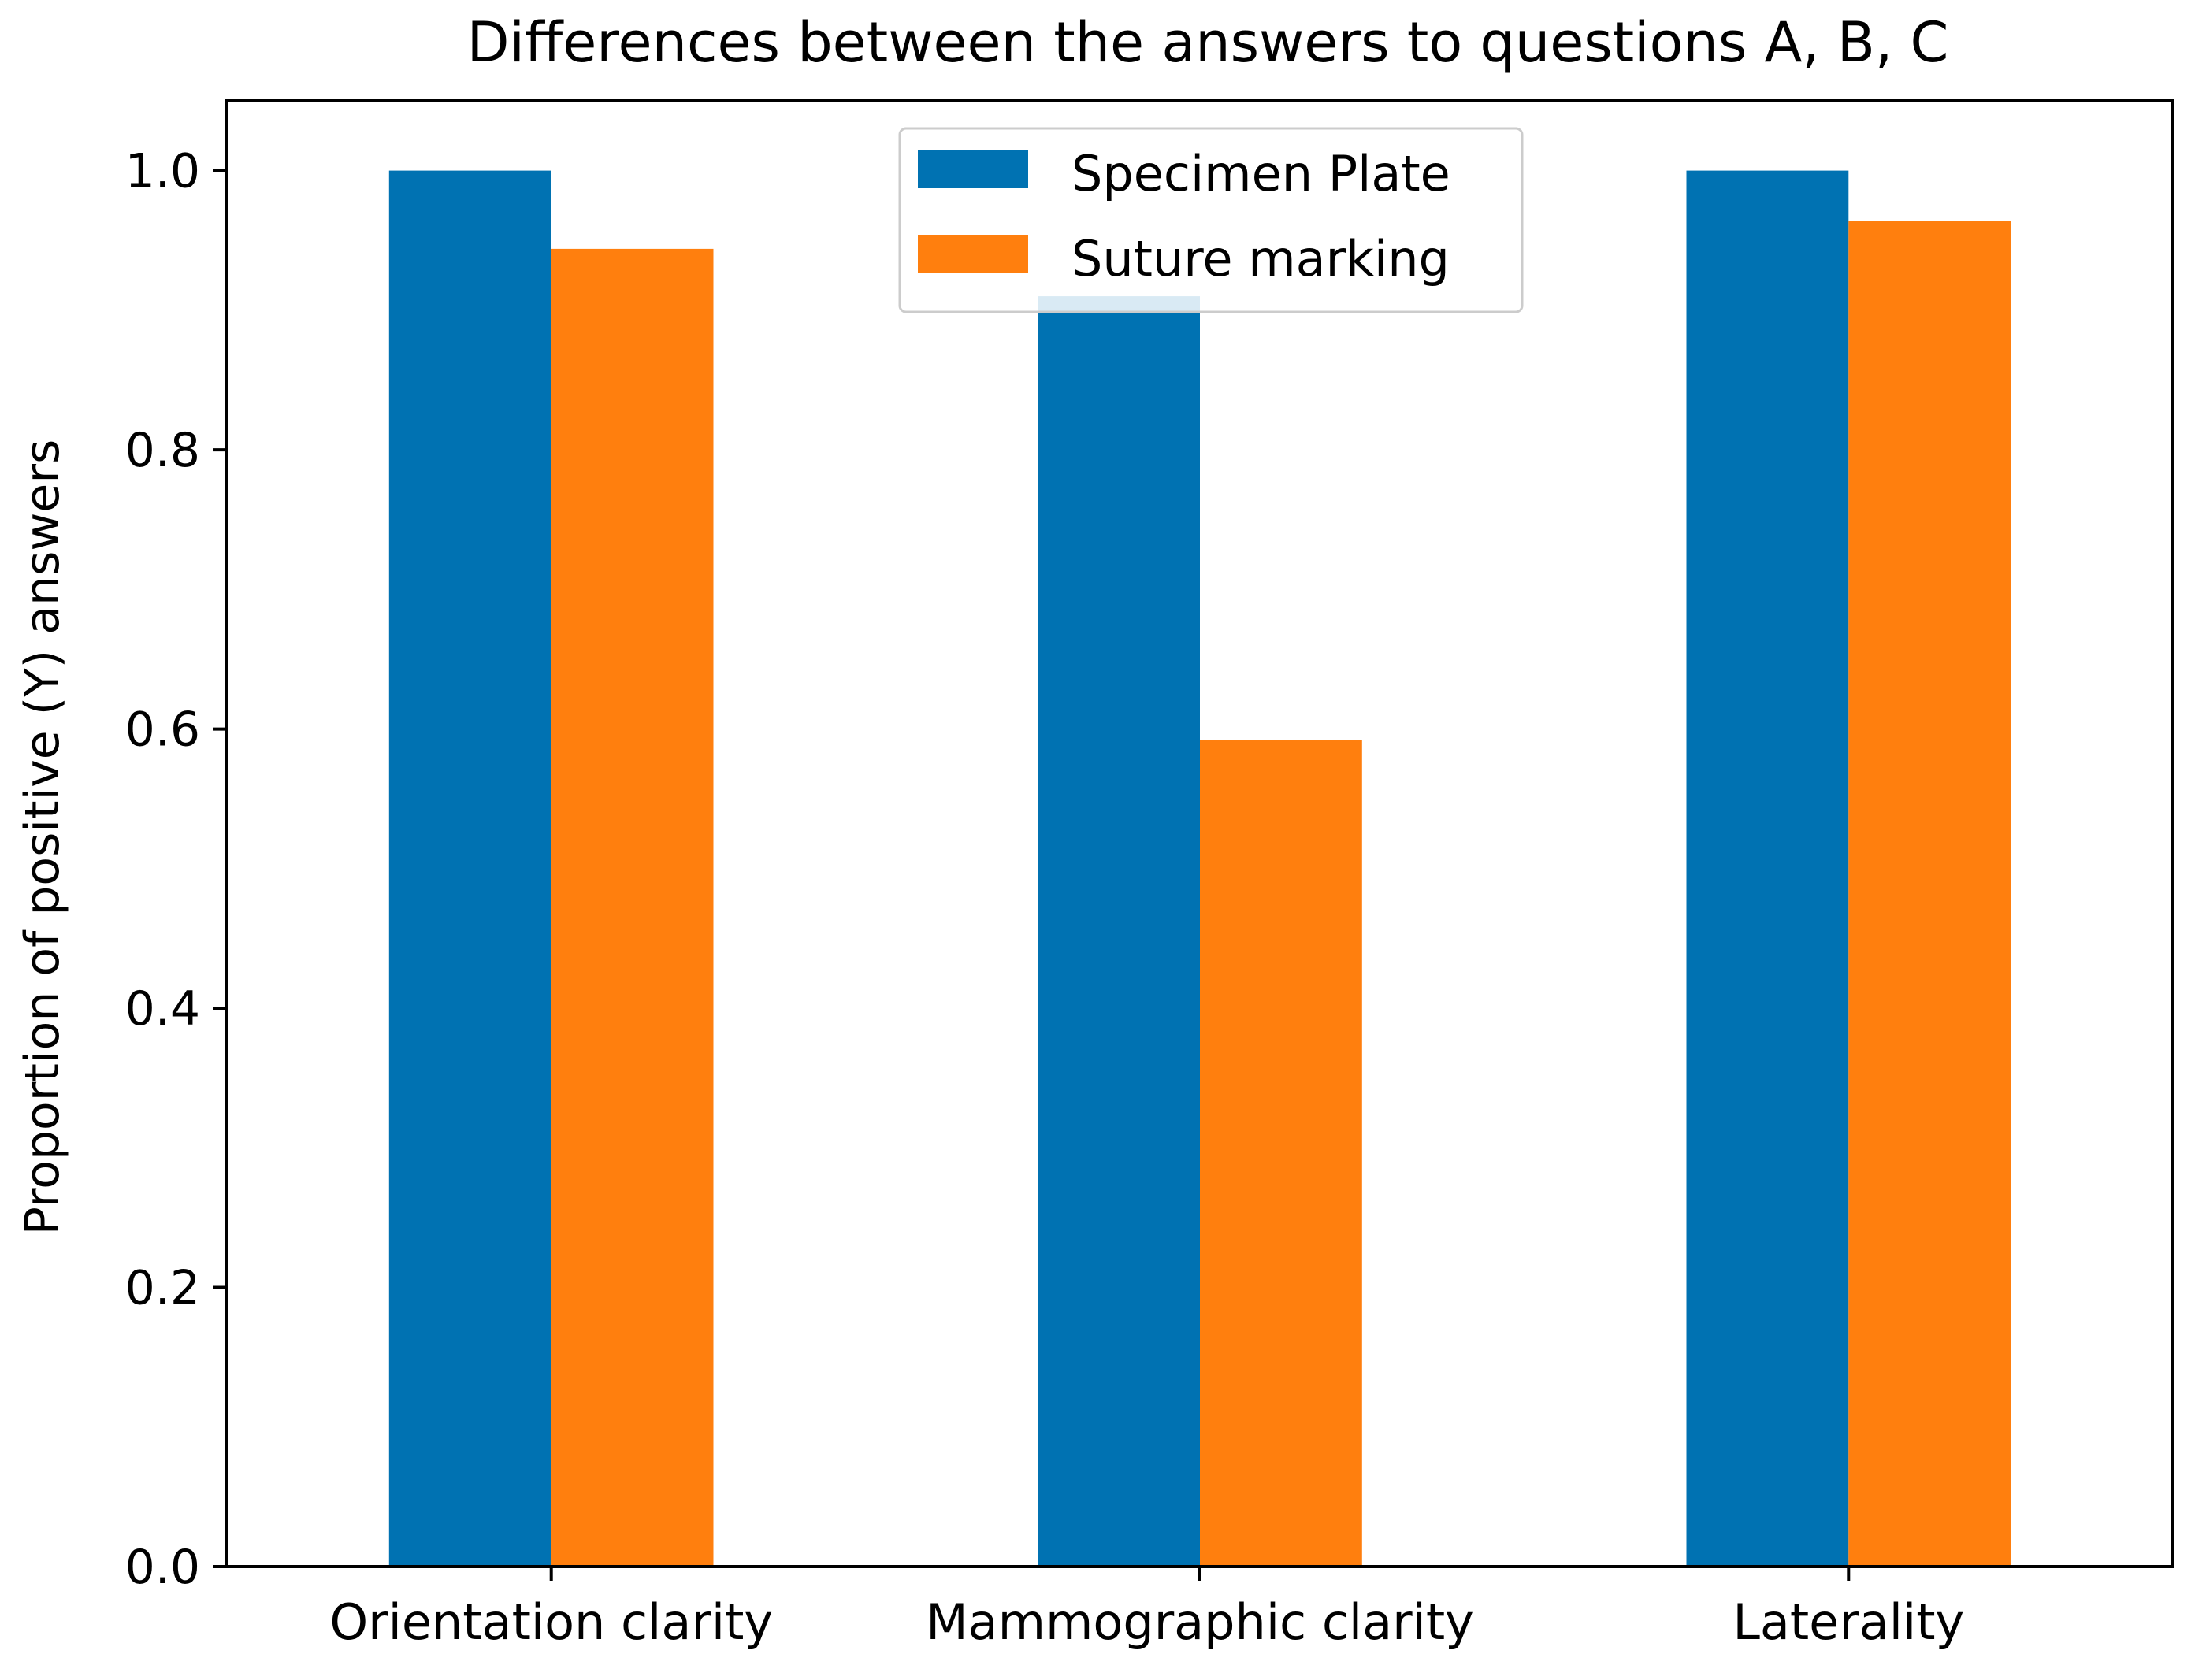 This screenshot has height=1680, width=2206. What do you see at coordinates (1929, 894) in the screenshot?
I see `bar-suture-marking-laterality` at bounding box center [1929, 894].